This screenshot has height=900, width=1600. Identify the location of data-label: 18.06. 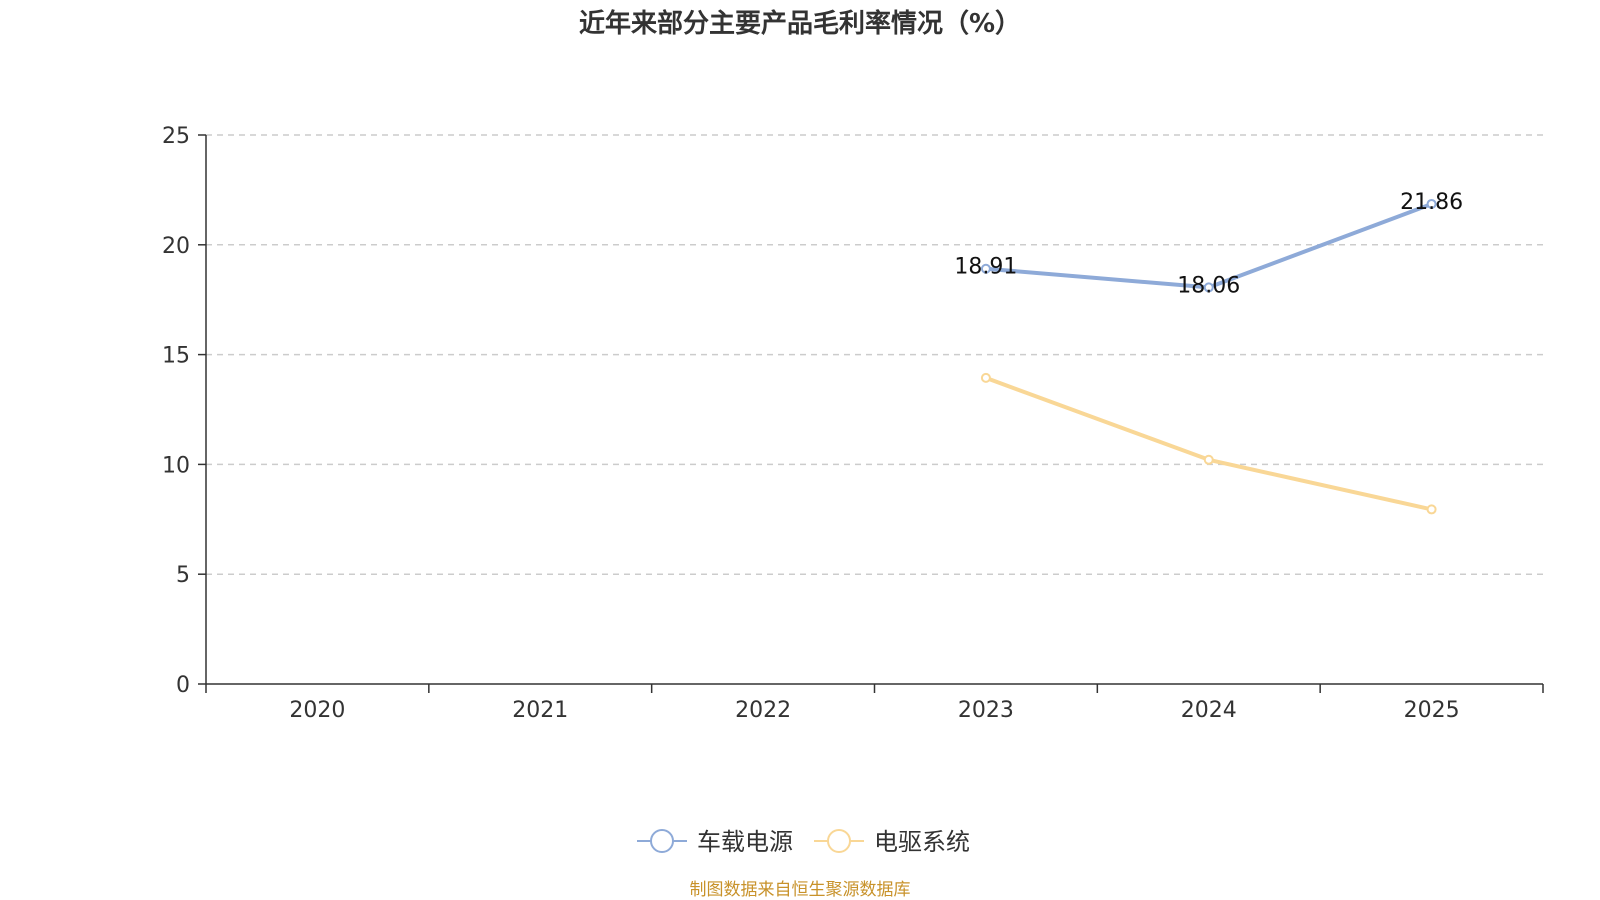
(1208, 285).